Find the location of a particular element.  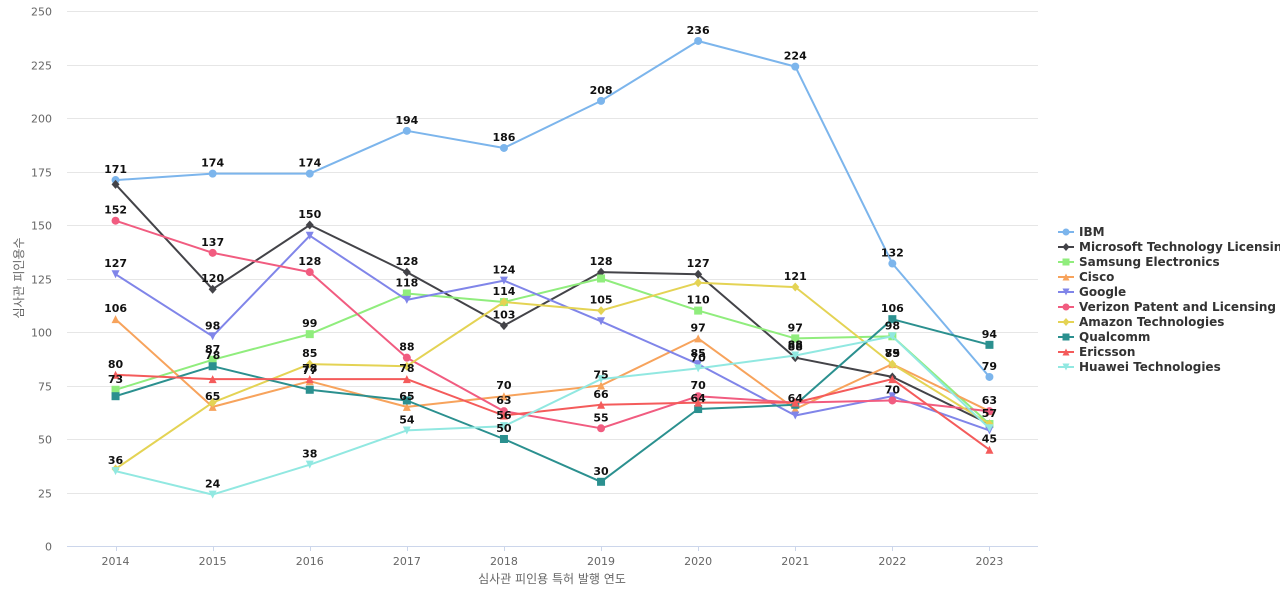

data-label: 236 is located at coordinates (698, 30).